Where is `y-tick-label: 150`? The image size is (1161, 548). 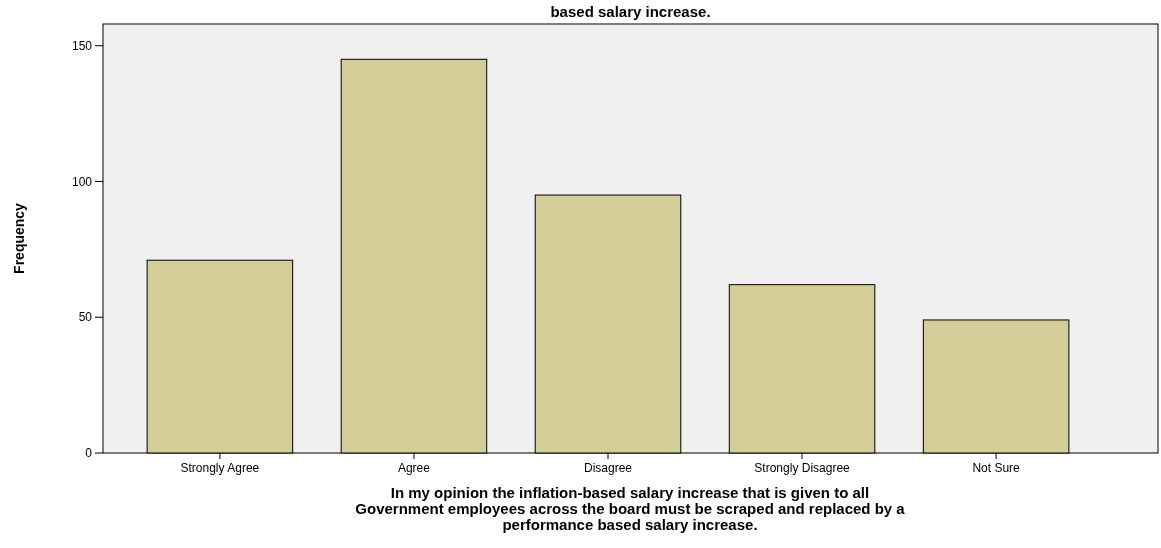
y-tick-label: 150 is located at coordinates (82, 45).